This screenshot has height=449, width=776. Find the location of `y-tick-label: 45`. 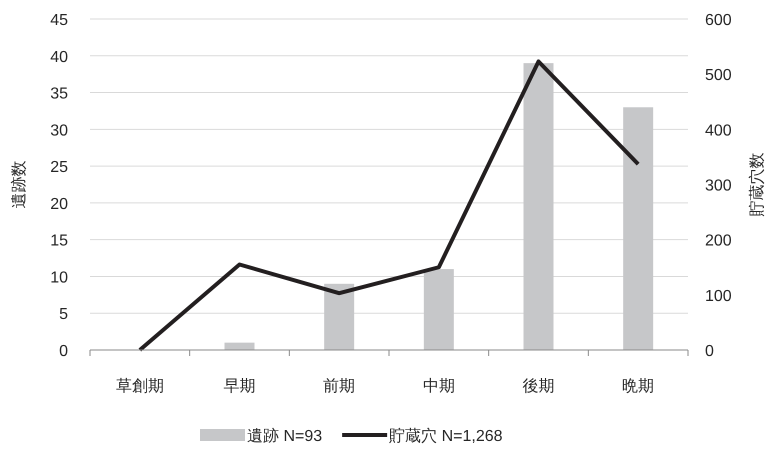

y-tick-label: 45 is located at coordinates (59, 20).